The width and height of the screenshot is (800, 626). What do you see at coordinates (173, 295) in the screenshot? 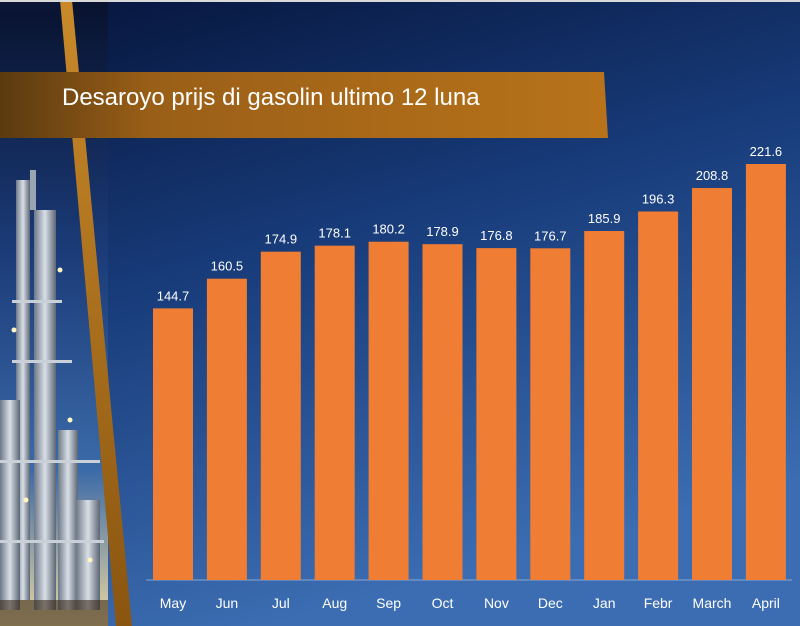
I see `data-label-may: 144.7` at bounding box center [173, 295].